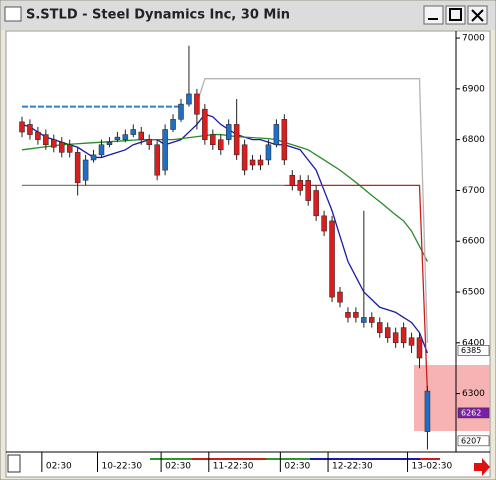 This screenshot has width=496, height=480. I want to click on x-tick-label: 13-02:30, so click(432, 467).